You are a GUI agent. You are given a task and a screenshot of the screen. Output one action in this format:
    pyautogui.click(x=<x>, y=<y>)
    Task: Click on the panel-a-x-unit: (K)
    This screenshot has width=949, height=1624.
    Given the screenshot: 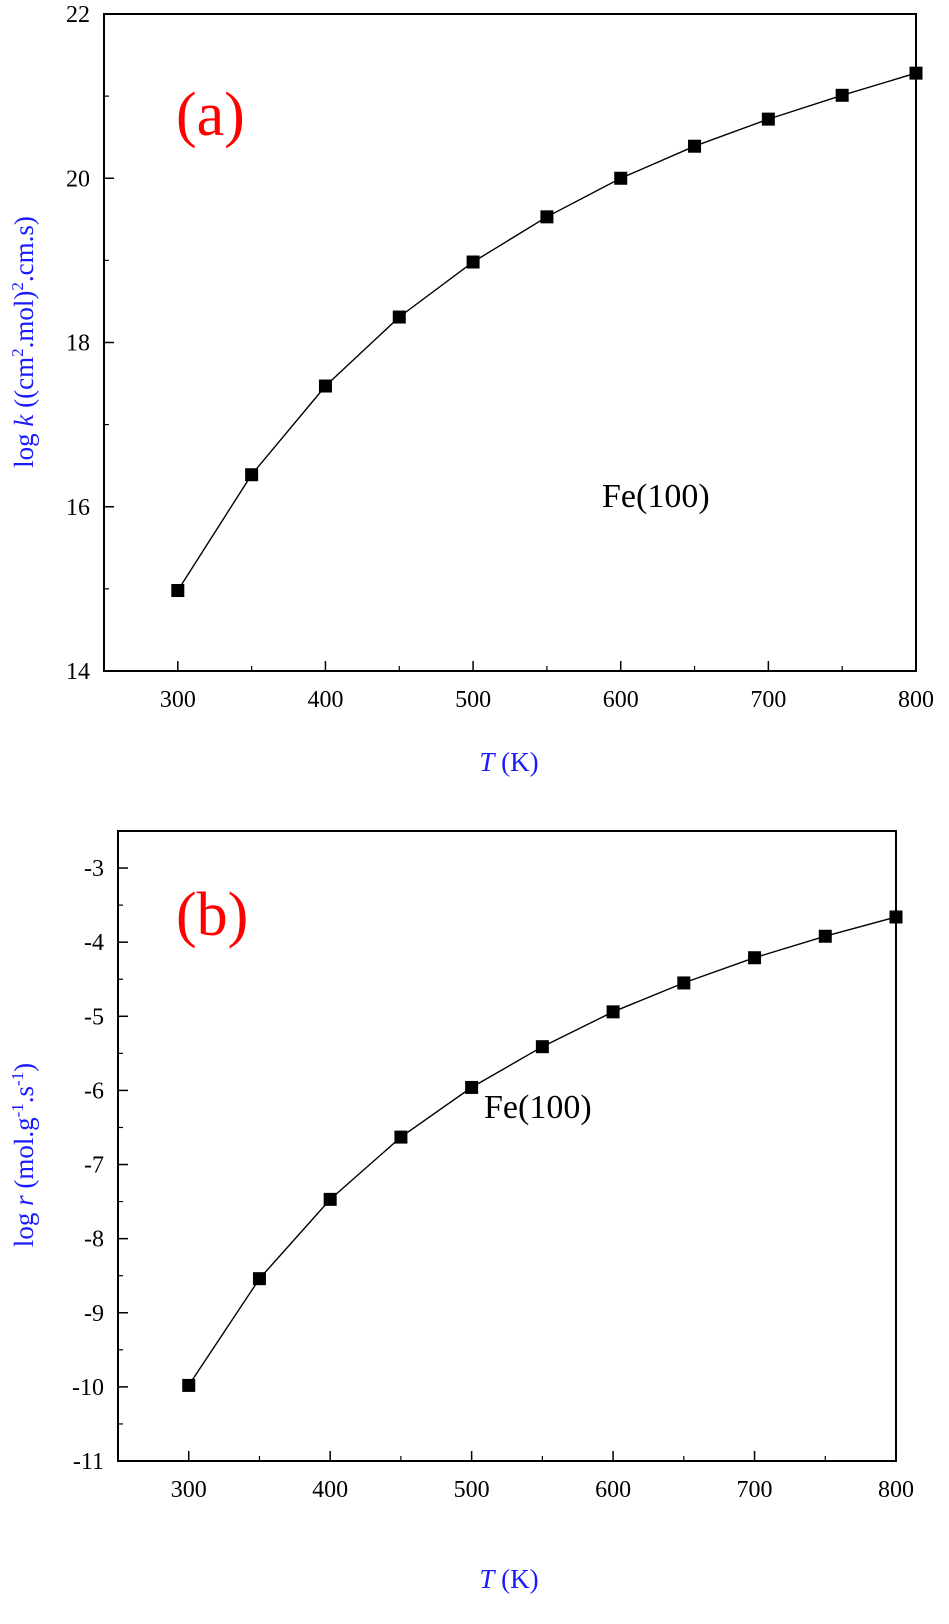 What is the action you would take?
    pyautogui.click(x=516, y=762)
    